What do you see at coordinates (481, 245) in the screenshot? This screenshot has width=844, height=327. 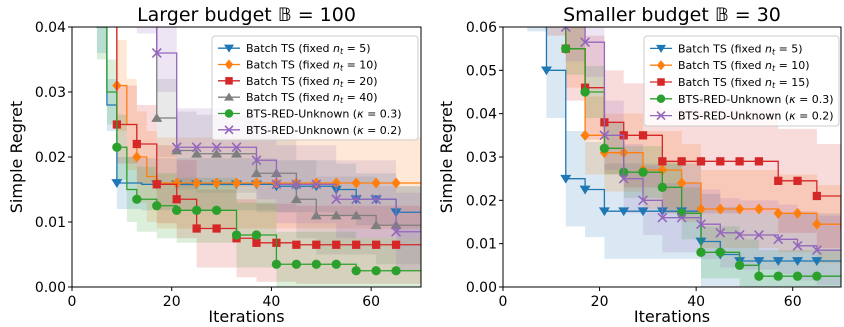 I see `y-tick-label: 0.01` at bounding box center [481, 245].